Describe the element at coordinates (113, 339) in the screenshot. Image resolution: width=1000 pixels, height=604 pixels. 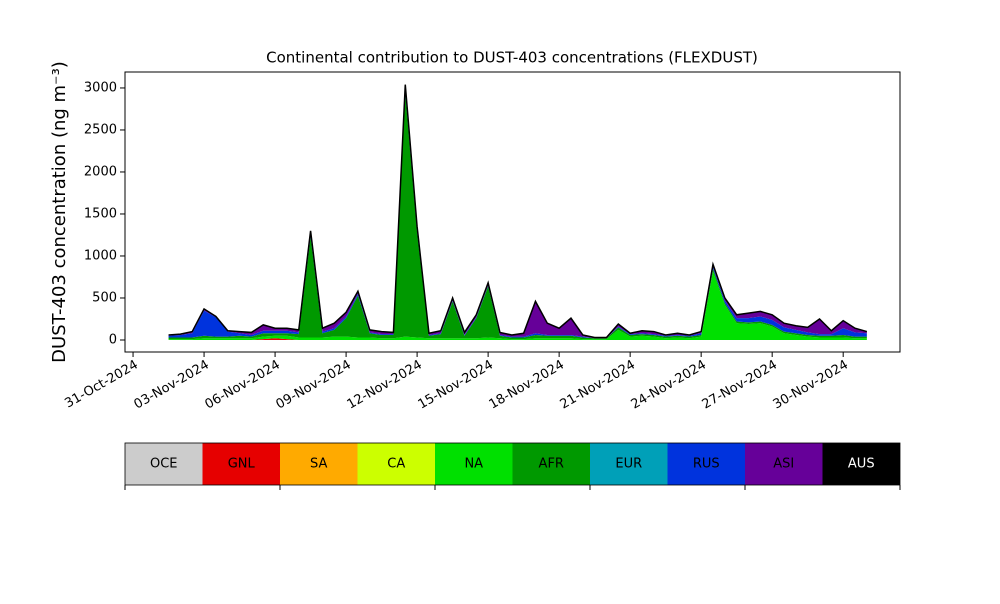
I see `y-tick-label: 0` at that location.